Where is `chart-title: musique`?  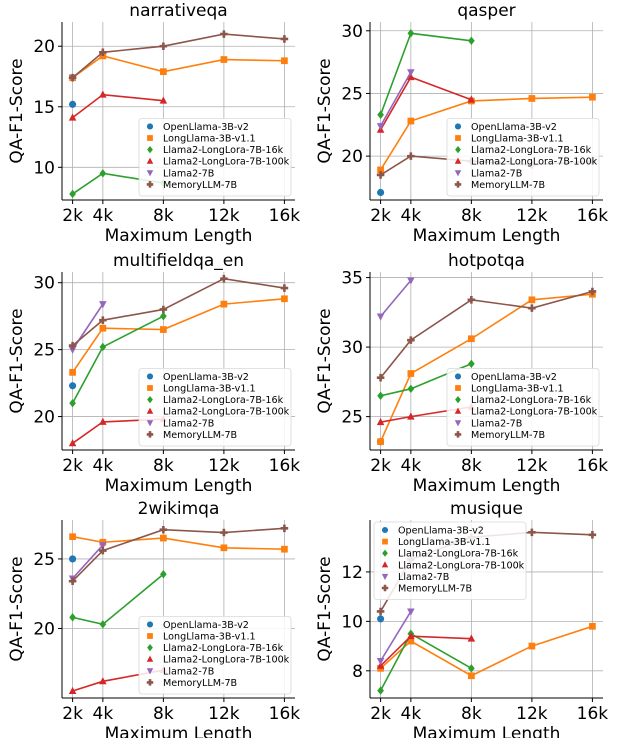 chart-title: musique is located at coordinates (486, 509).